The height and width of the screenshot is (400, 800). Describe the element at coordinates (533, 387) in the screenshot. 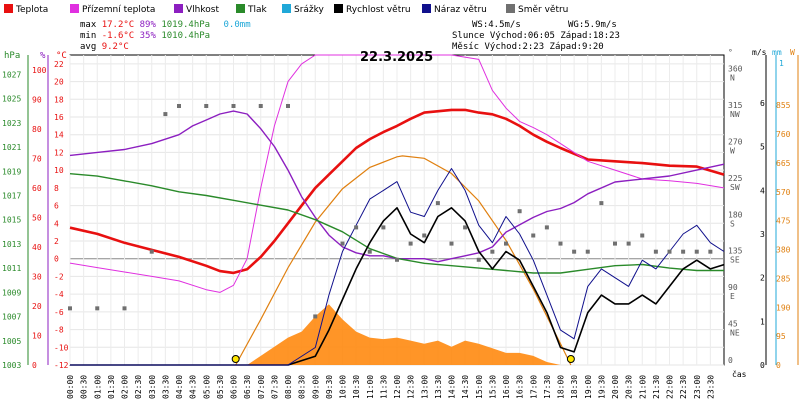

I see `x-tick-label: 17:00` at that location.